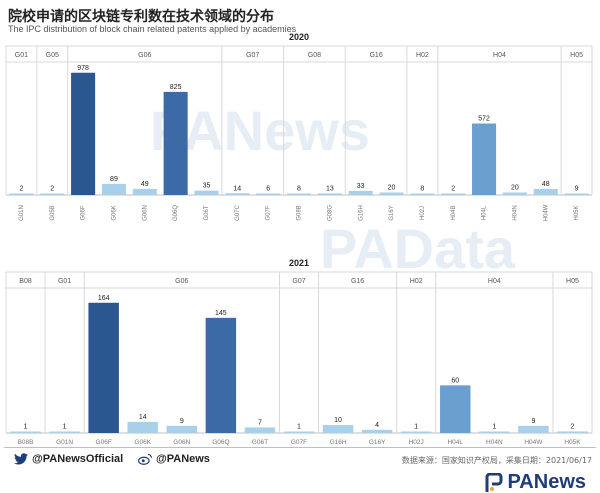 The image size is (600, 493). I want to click on data-label: 33, so click(361, 186).